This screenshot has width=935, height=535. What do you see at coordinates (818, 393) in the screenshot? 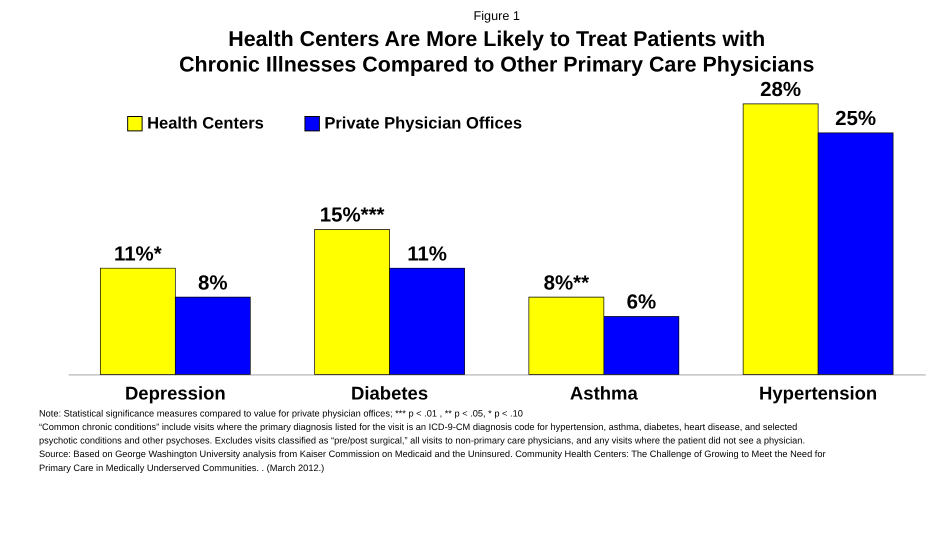
I see `x-tick-label: Hypertension` at bounding box center [818, 393].